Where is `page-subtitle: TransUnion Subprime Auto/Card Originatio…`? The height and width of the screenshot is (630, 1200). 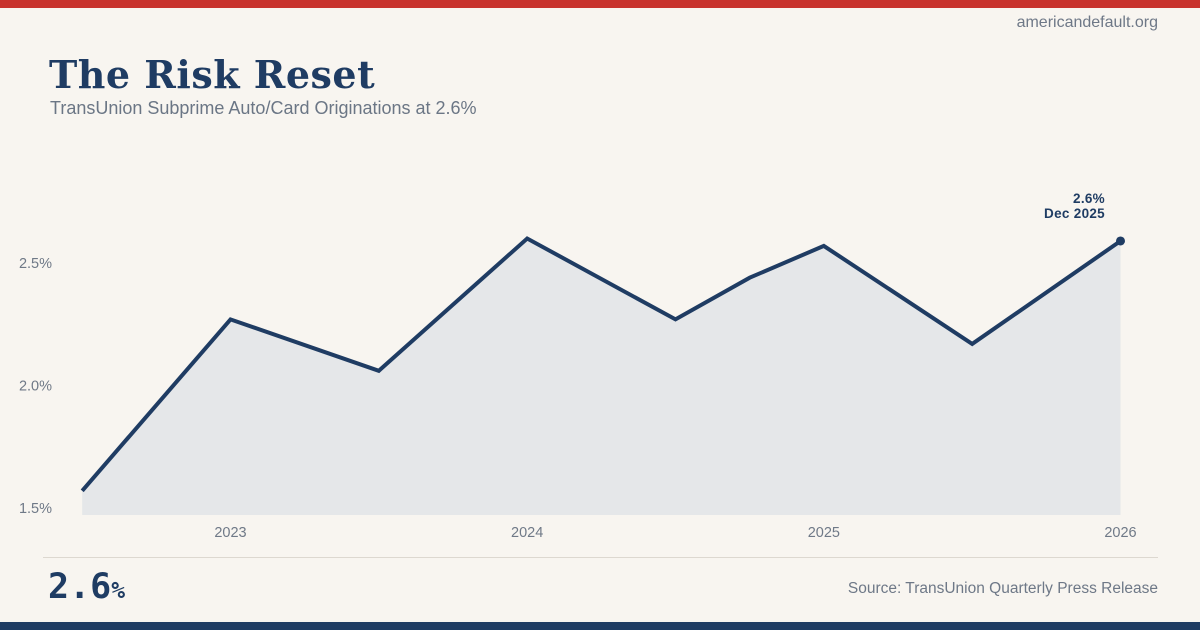
page-subtitle: TransUnion Subprime Auto/Card Originatio… is located at coordinates (263, 108).